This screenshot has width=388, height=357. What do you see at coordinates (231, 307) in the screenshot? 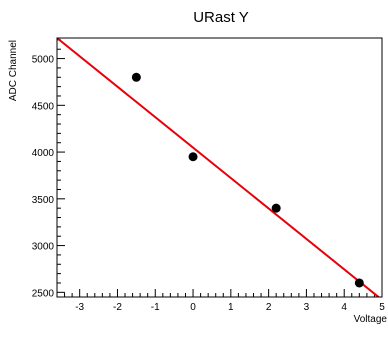
I see `x-tick-label: 1` at bounding box center [231, 307].